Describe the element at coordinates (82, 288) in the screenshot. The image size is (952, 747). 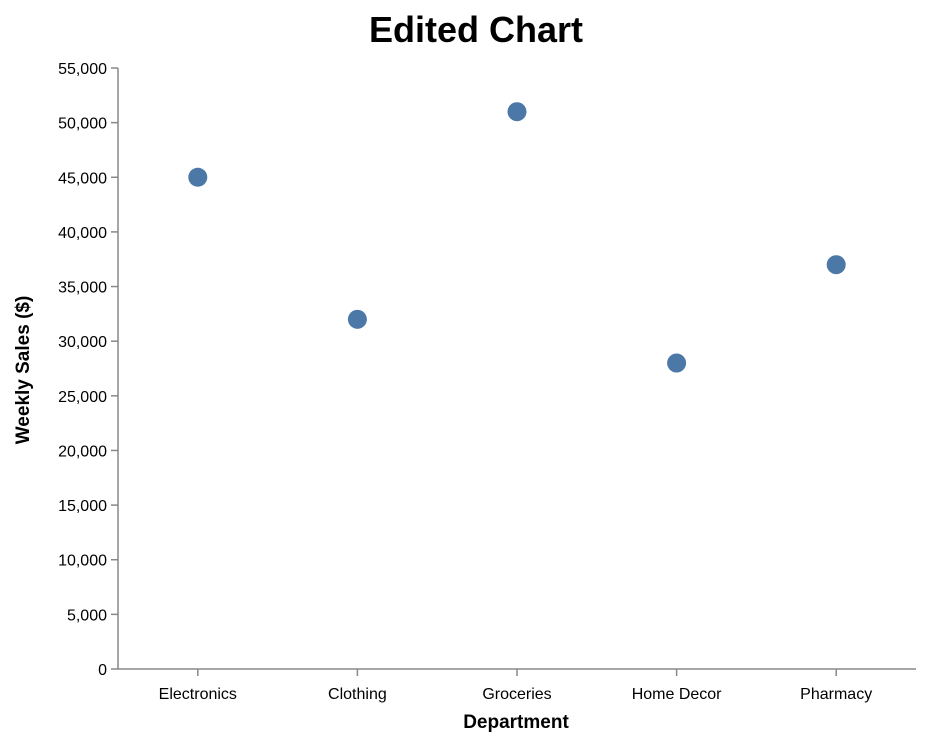
I see `y-tick-label: 35,000` at that location.